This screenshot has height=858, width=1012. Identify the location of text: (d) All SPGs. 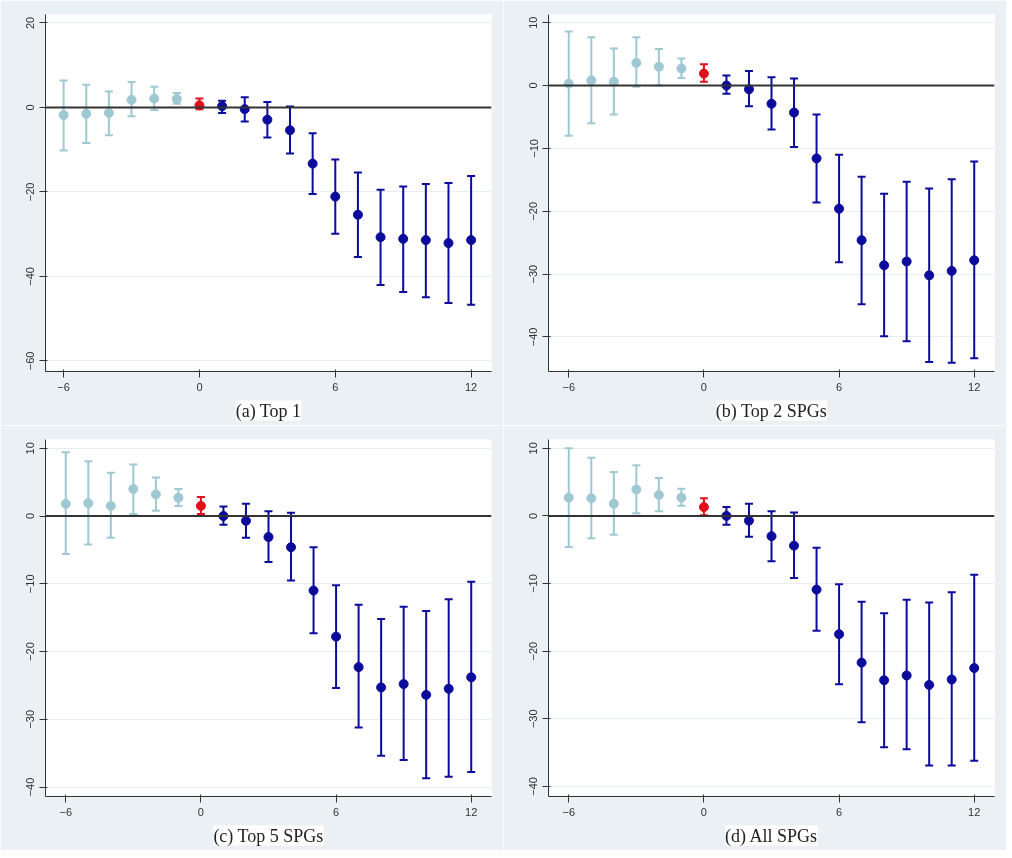
(771, 836).